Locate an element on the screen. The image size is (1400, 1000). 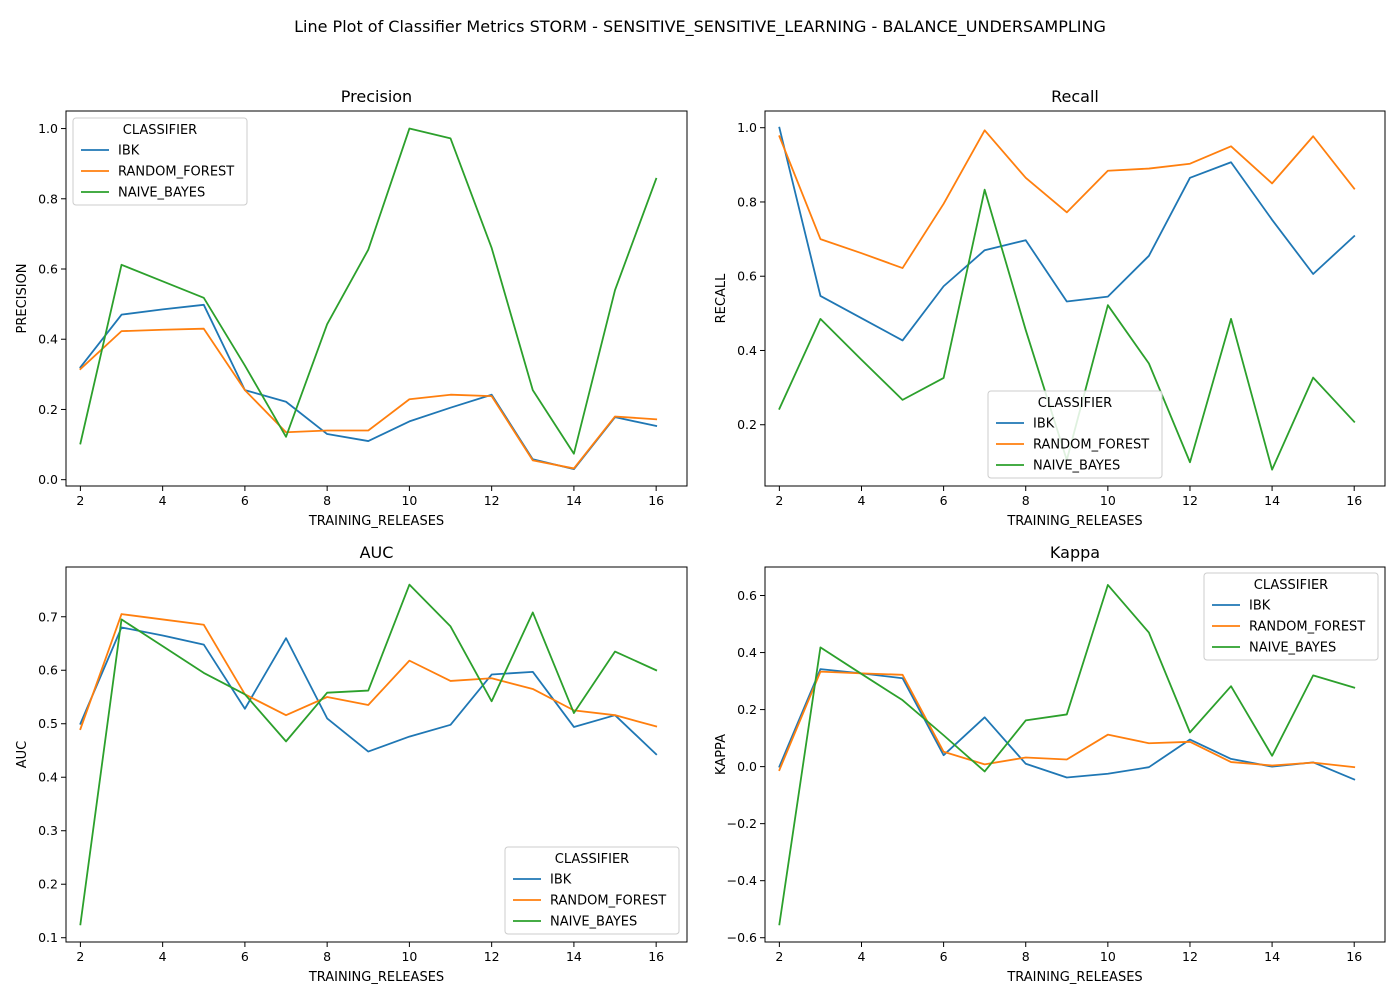
y-tick-label: 0.1 is located at coordinates (48, 937).